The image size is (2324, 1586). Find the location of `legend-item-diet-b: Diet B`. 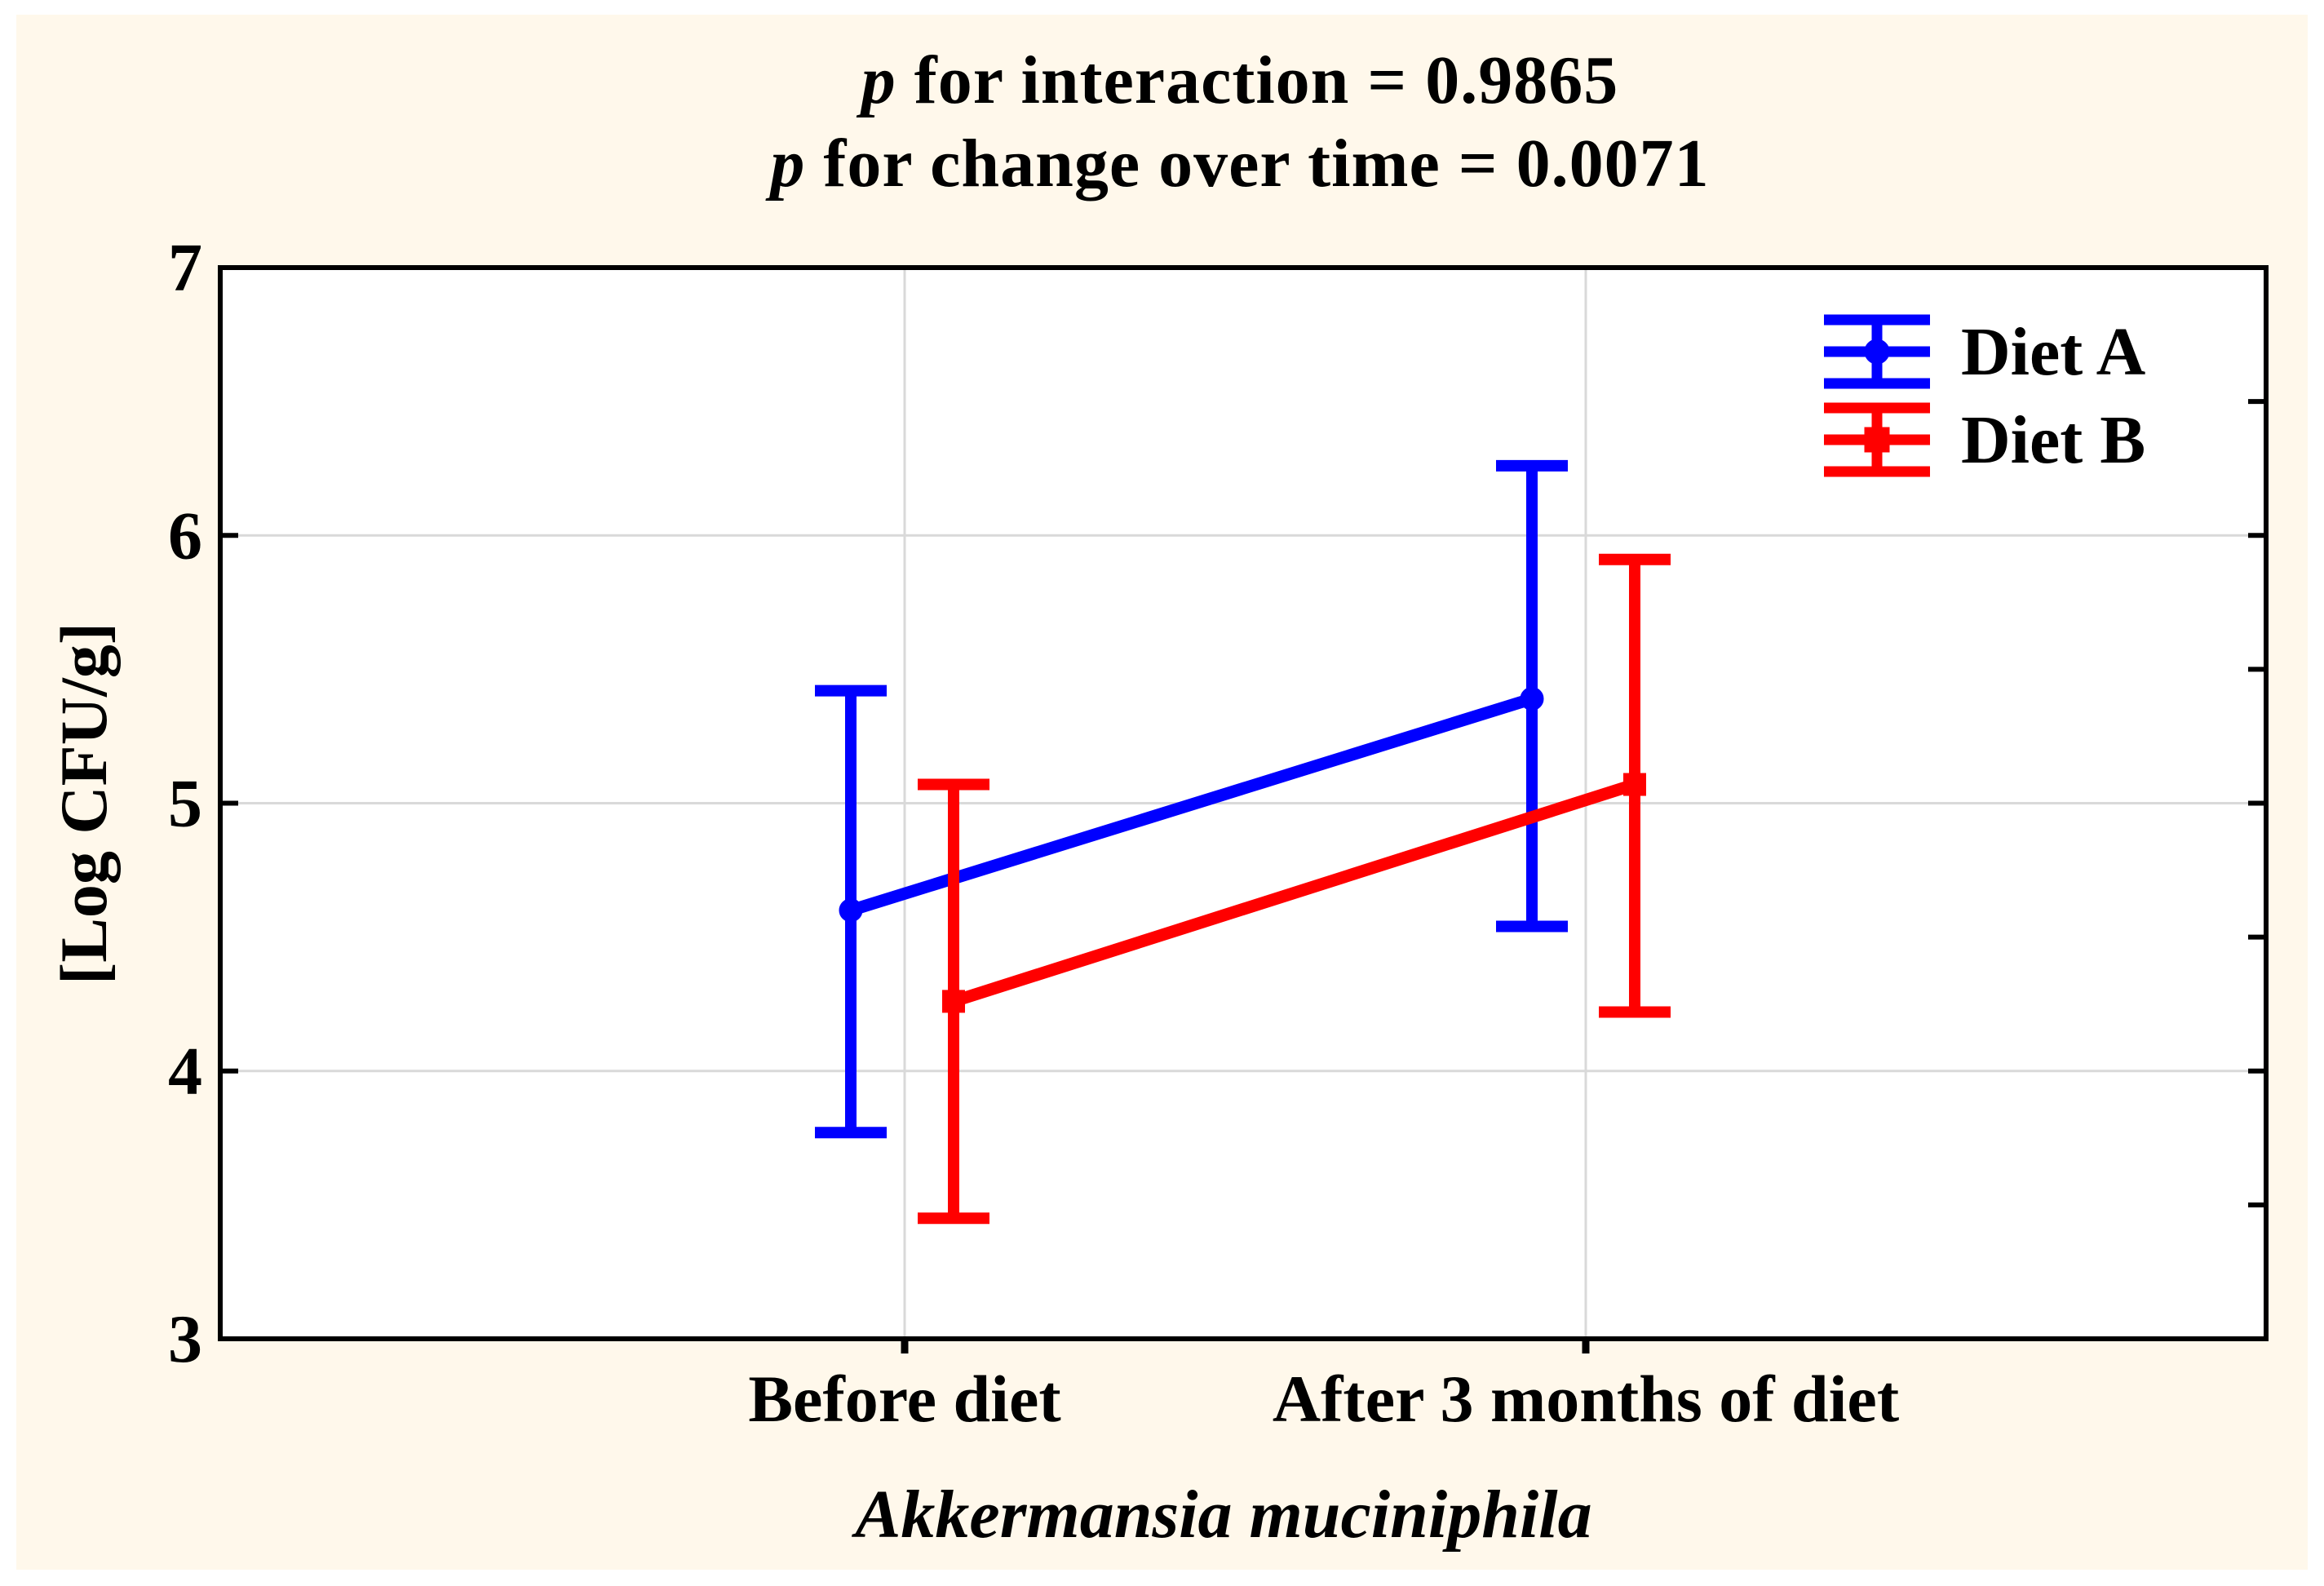

legend-item-diet-b: Diet B is located at coordinates (1984, 440).